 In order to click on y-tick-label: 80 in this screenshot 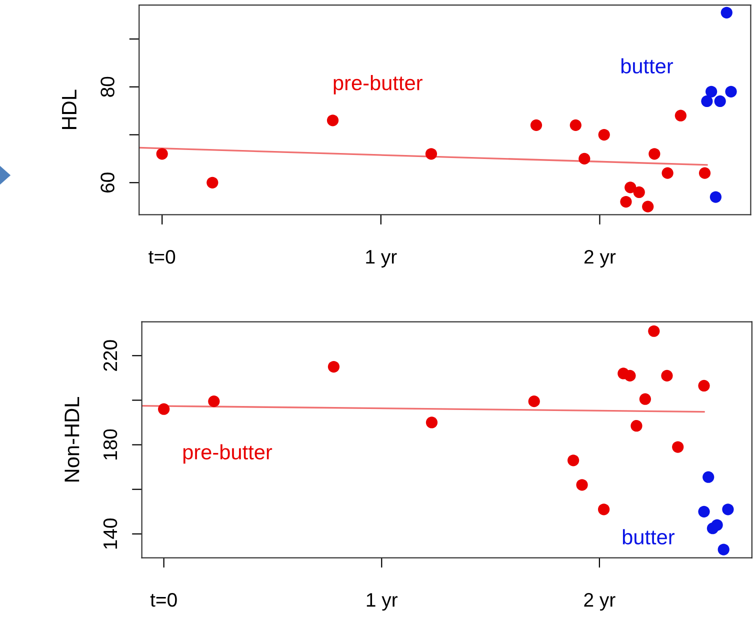, I will do `click(107, 86)`.